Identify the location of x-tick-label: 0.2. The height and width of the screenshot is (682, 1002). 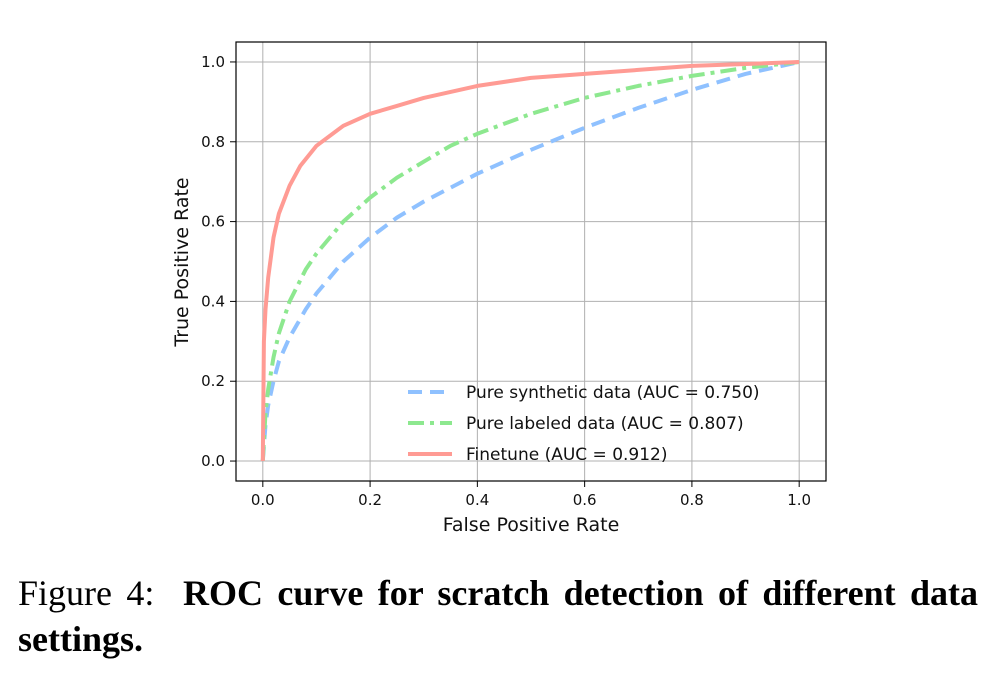
(370, 500).